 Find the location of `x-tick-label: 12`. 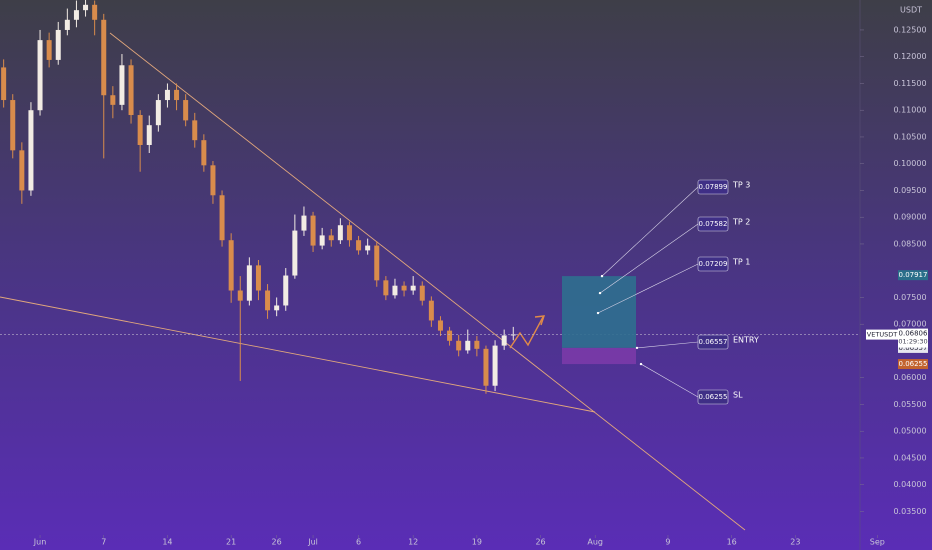

x-tick-label: 12 is located at coordinates (413, 542).